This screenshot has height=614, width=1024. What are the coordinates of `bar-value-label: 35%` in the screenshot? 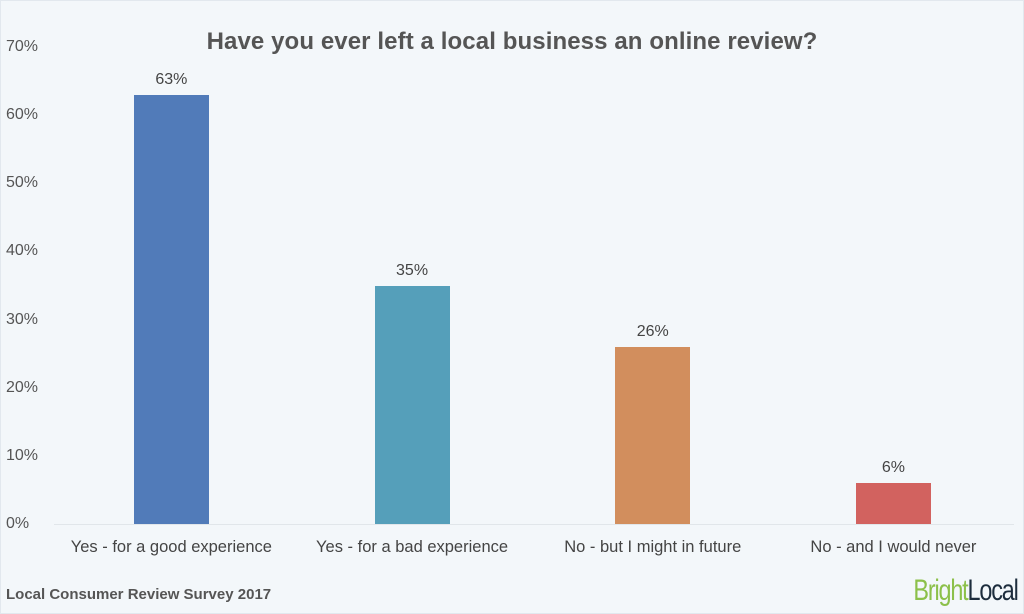 It's located at (412, 270).